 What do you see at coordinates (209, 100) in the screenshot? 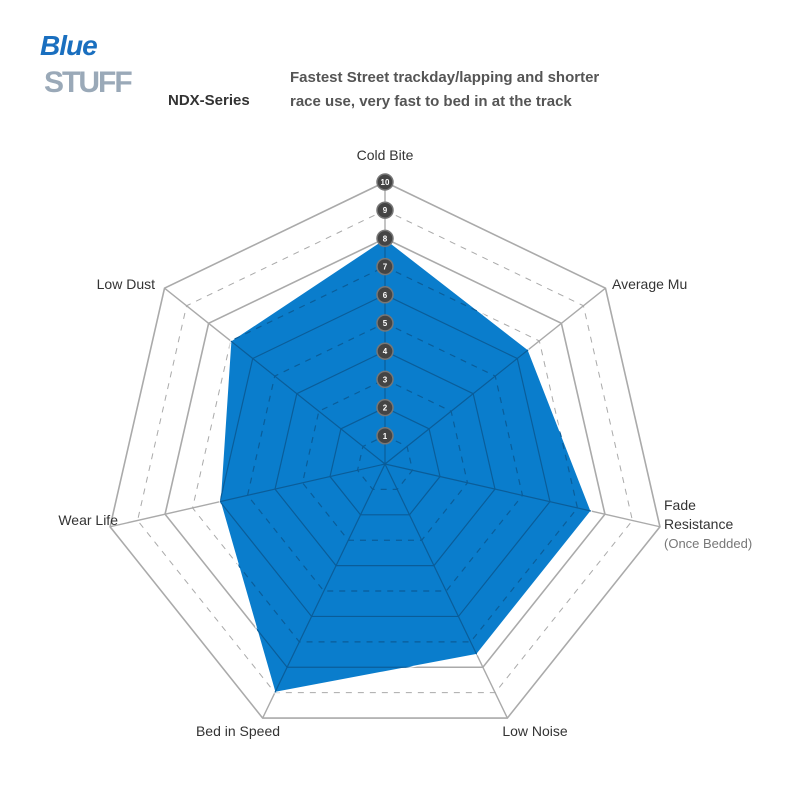
I see `series-name: NDX-Series` at bounding box center [209, 100].